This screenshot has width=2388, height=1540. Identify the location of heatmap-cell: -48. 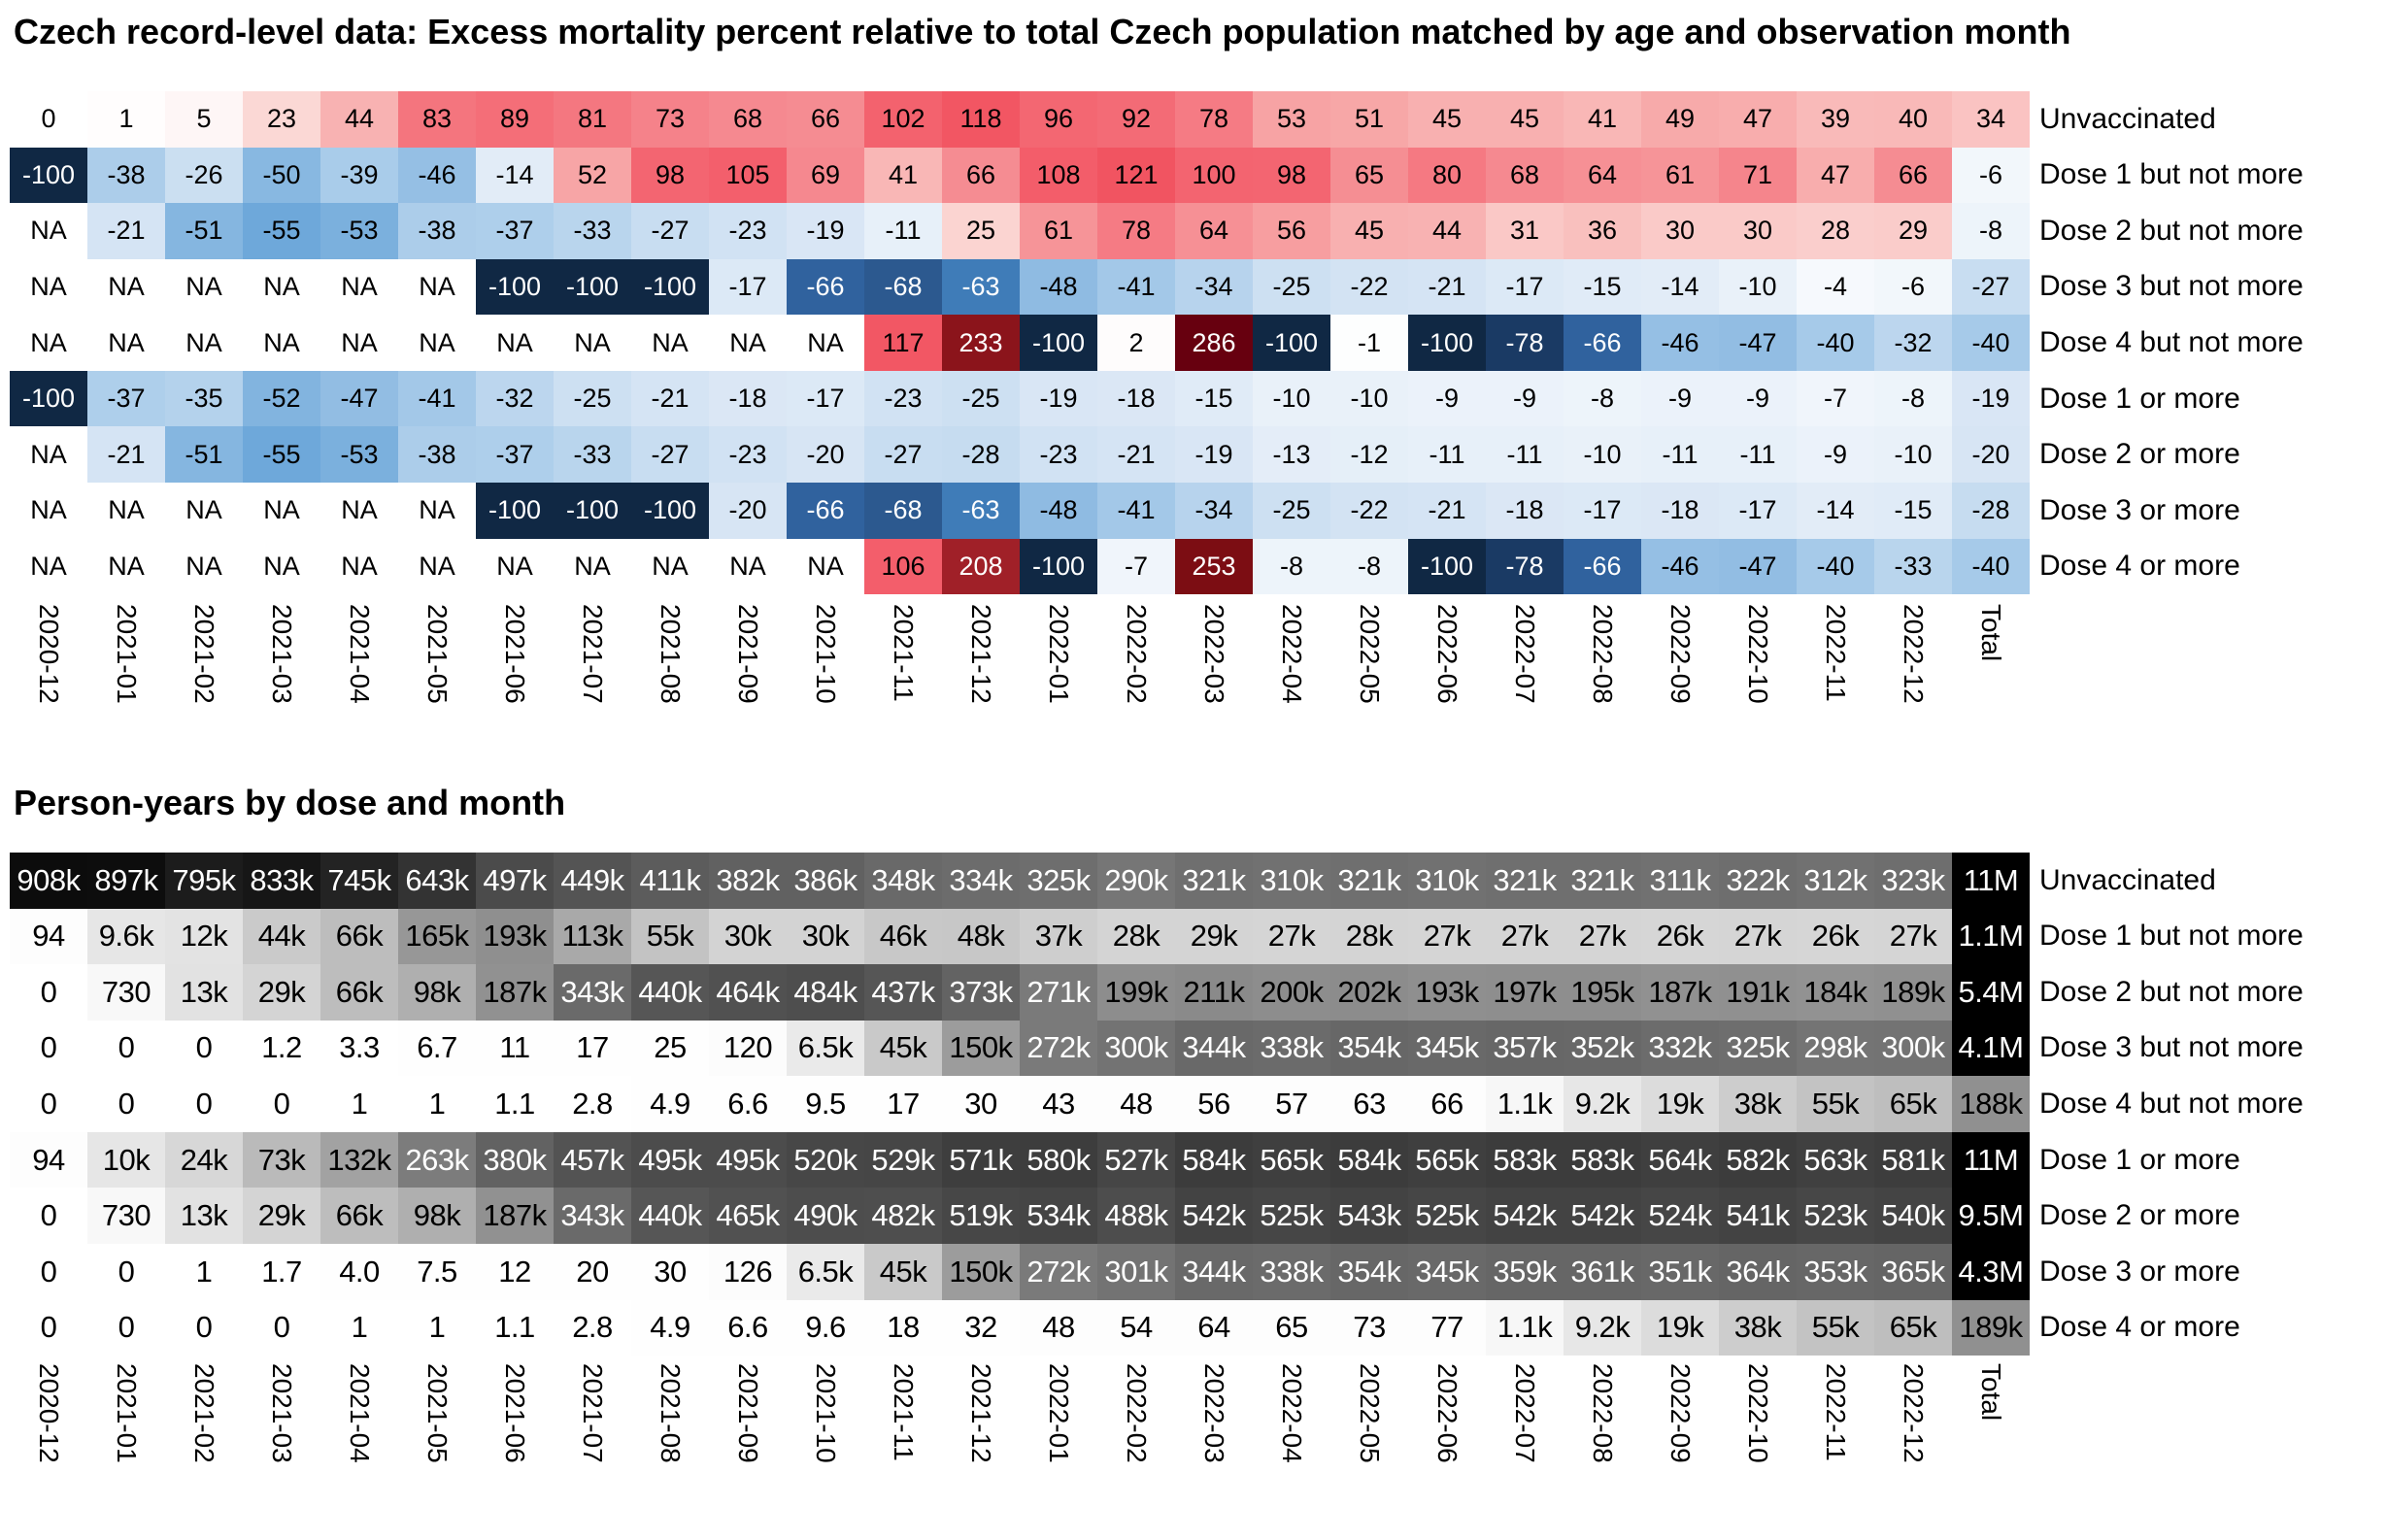
(1058, 287).